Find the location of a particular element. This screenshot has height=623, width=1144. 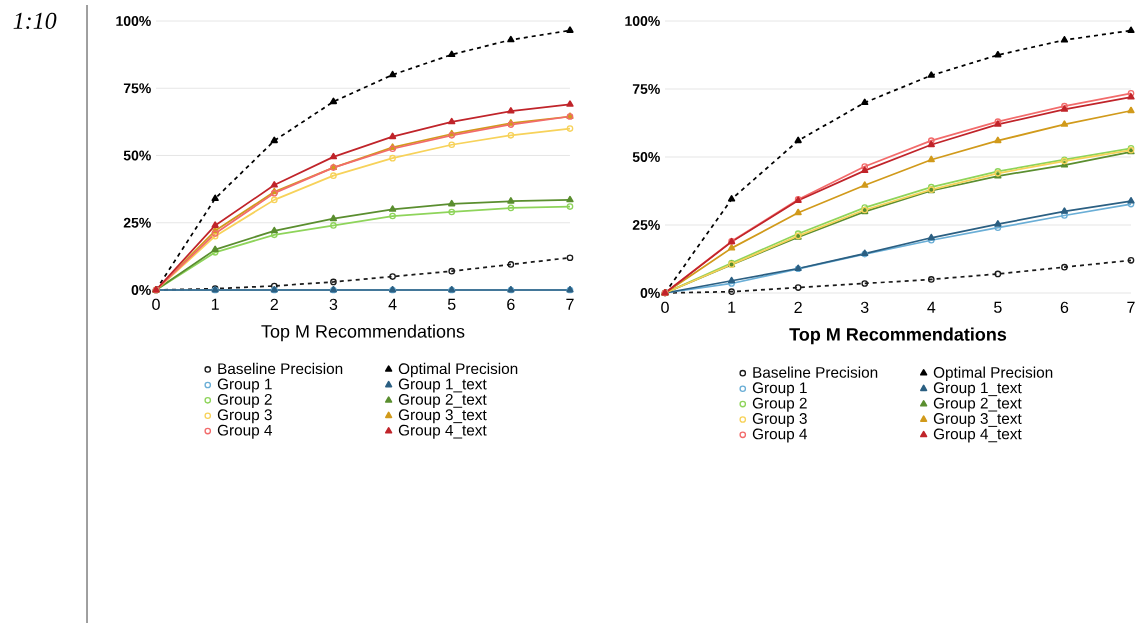

text: 1:10 is located at coordinates (35, 20).